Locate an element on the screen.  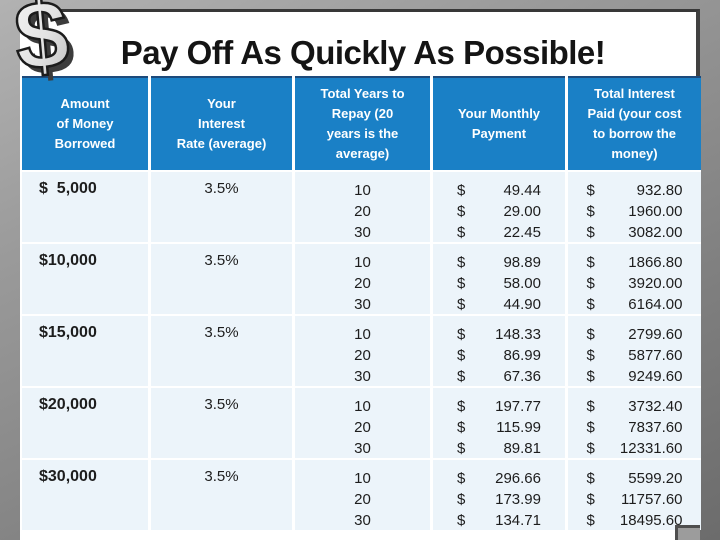
value-line: $173.99 is located at coordinates (499, 499).